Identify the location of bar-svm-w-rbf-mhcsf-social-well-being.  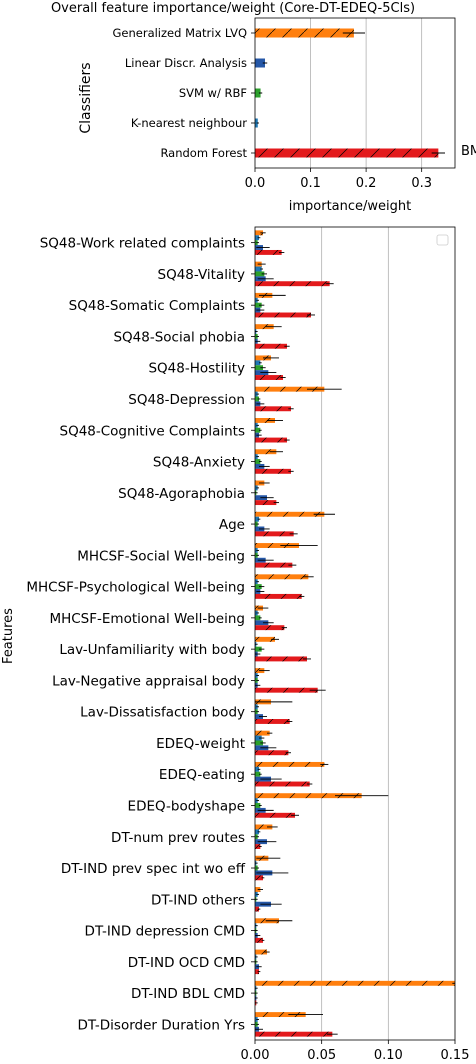
(256, 555).